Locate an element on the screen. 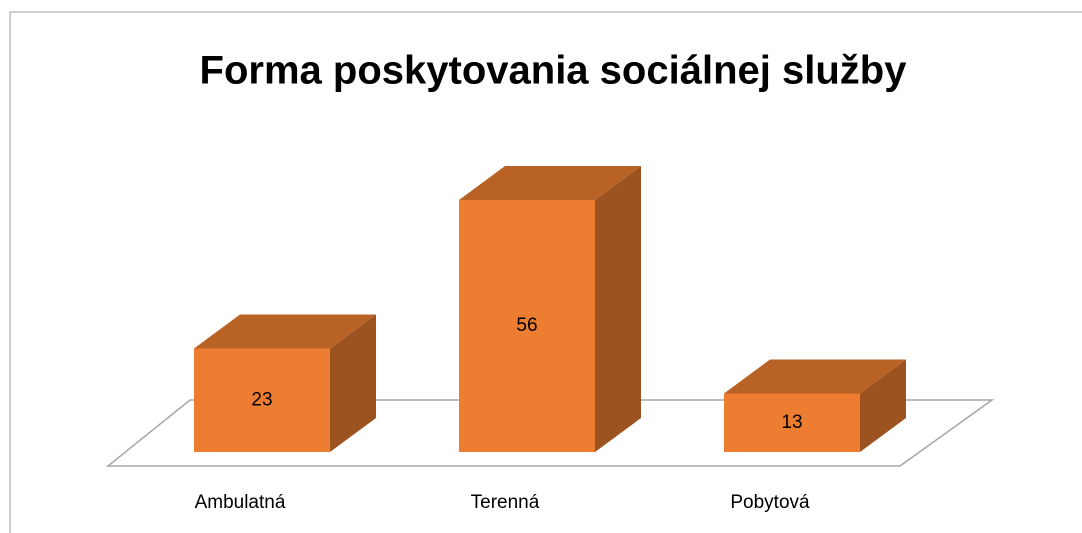 Image resolution: width=1082 pixels, height=533 pixels. data-label: 56 is located at coordinates (526, 325).